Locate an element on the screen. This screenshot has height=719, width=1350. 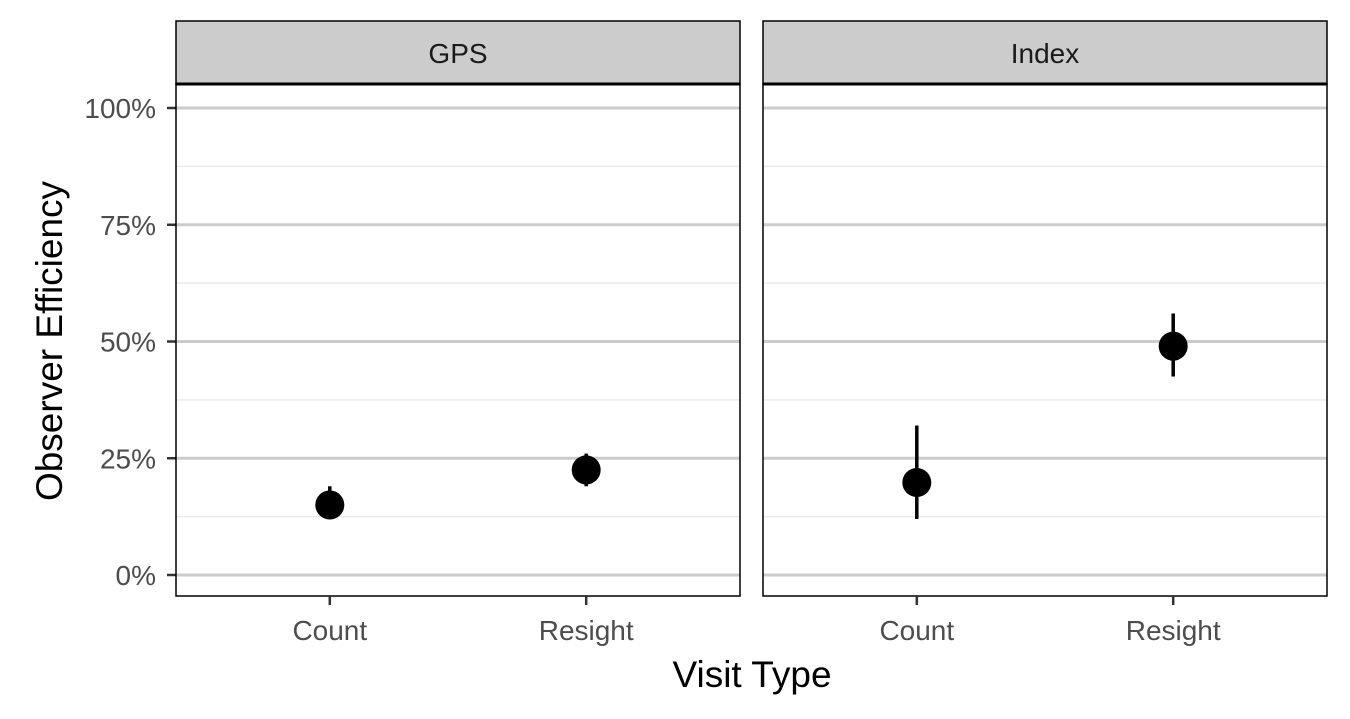
y-tick-label: 0% is located at coordinates (136, 575).